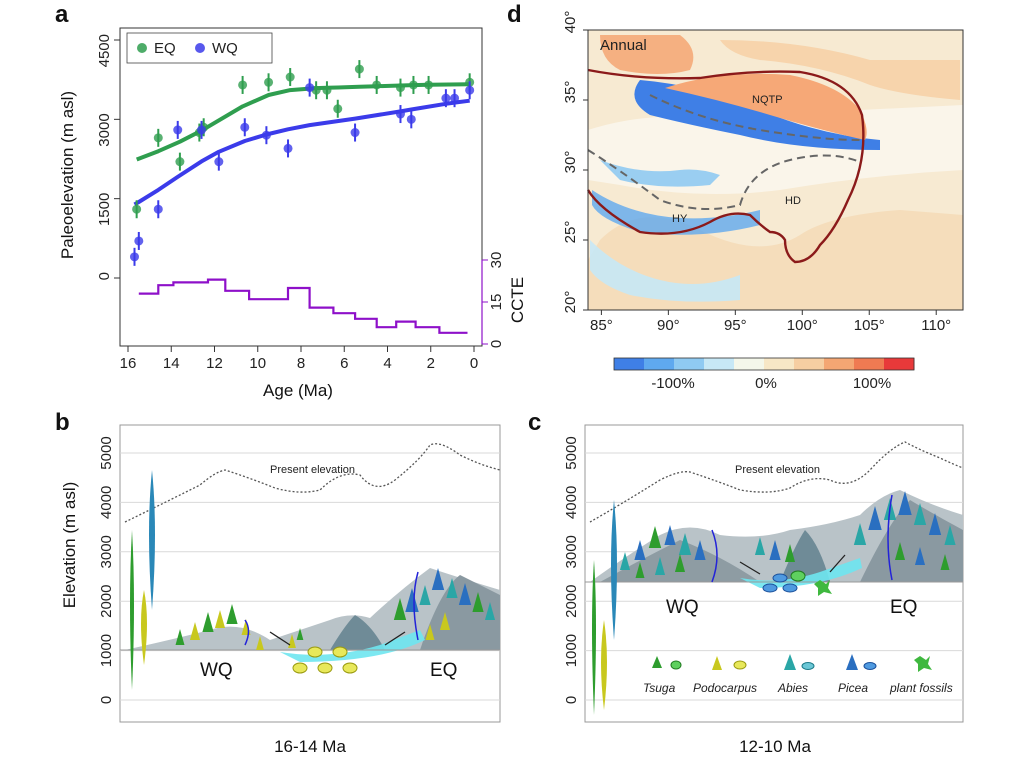 The image size is (1024, 780). What do you see at coordinates (672, 383) in the screenshot?
I see `colorbar-label: -100%` at bounding box center [672, 383].